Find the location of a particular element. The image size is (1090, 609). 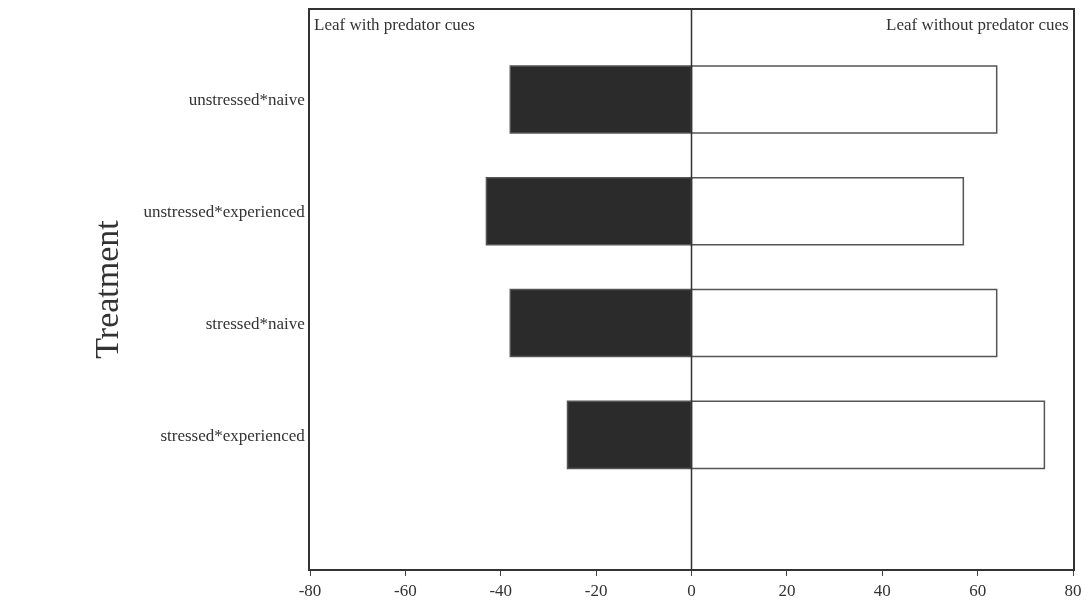

x-tick-label: -40 is located at coordinates (501, 591).